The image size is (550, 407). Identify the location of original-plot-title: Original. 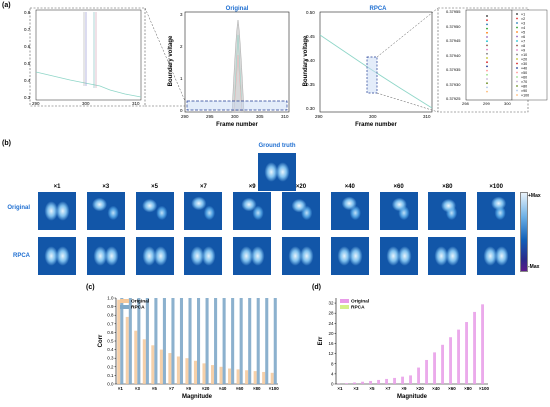
(237, 9).